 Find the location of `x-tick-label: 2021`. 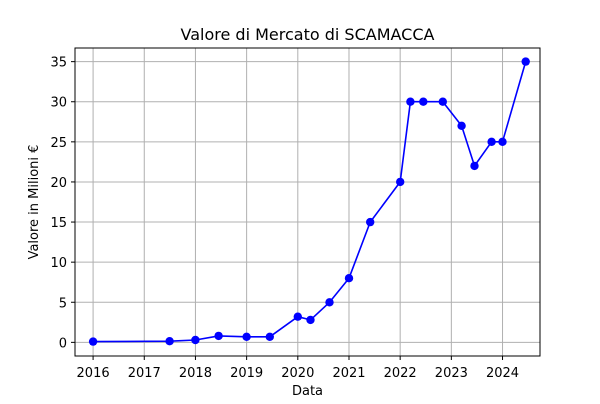

x-tick-label: 2021 is located at coordinates (348, 373).